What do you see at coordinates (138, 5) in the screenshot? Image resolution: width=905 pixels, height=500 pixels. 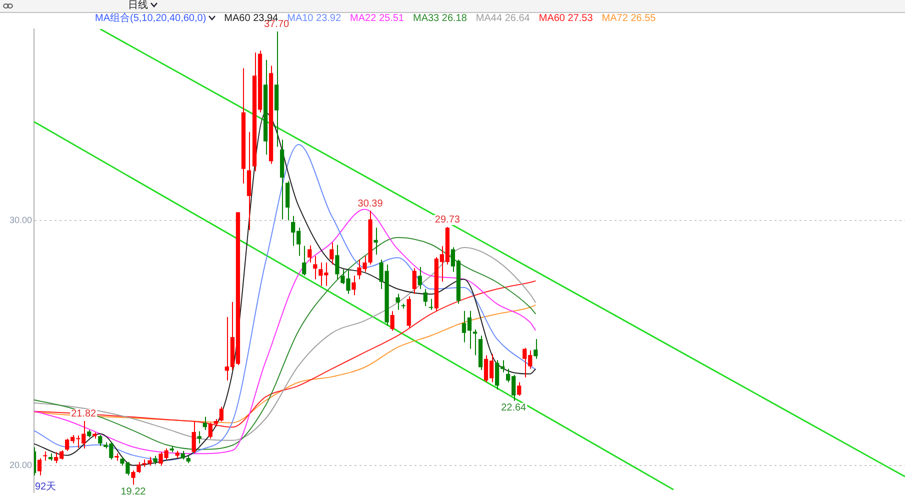 I see `chart-subtitle: 日线` at bounding box center [138, 5].